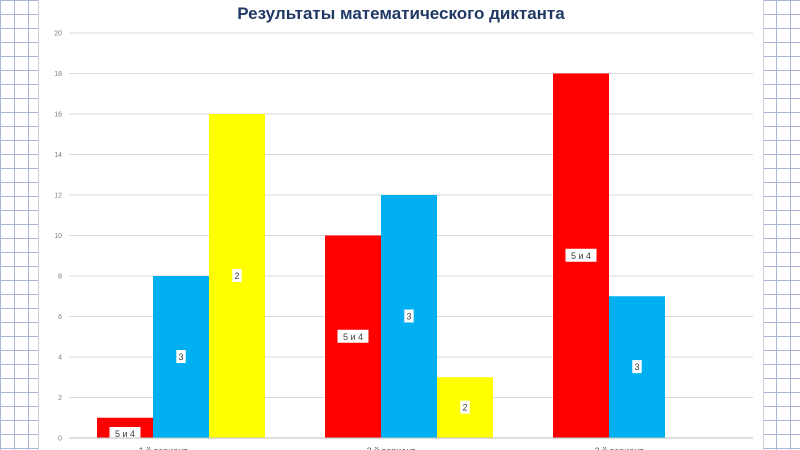  What do you see at coordinates (619, 448) in the screenshot?
I see `x-category-label: 3 й вариант` at bounding box center [619, 448].